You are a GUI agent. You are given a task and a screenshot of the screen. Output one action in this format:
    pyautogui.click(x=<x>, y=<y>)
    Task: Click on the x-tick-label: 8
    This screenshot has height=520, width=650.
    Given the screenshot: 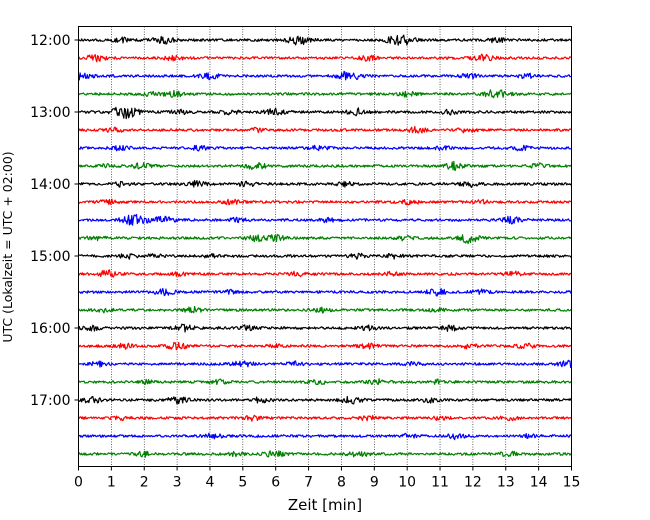 What is the action you would take?
    pyautogui.click(x=341, y=483)
    